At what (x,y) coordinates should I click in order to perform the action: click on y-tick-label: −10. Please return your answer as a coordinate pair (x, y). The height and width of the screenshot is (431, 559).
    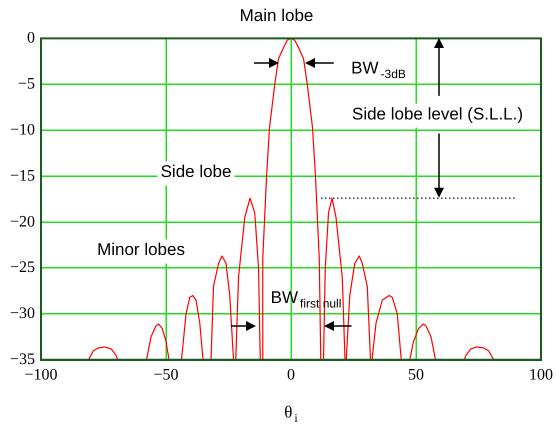
    Looking at the image, I should click on (23, 129).